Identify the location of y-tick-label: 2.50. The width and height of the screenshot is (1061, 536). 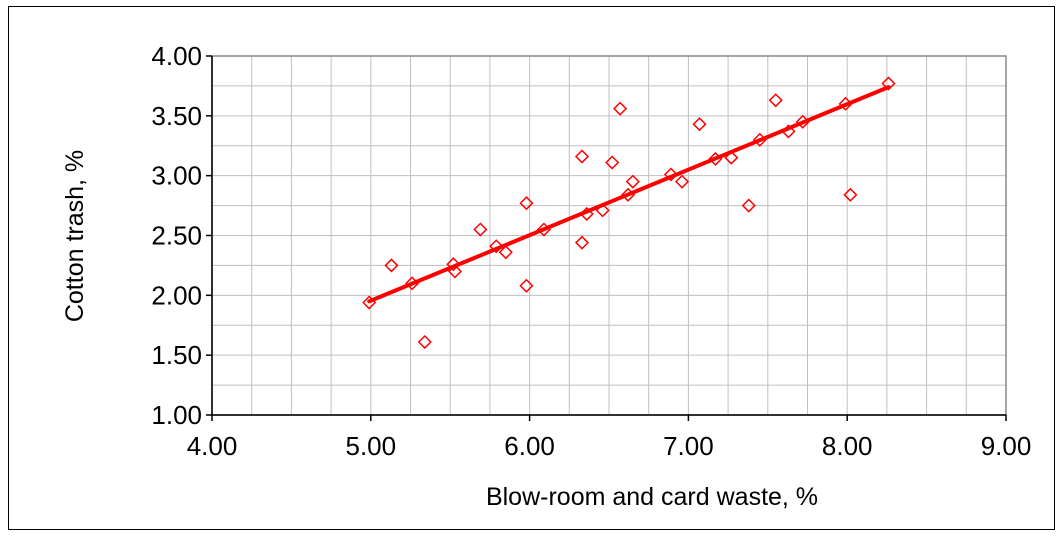
(176, 236).